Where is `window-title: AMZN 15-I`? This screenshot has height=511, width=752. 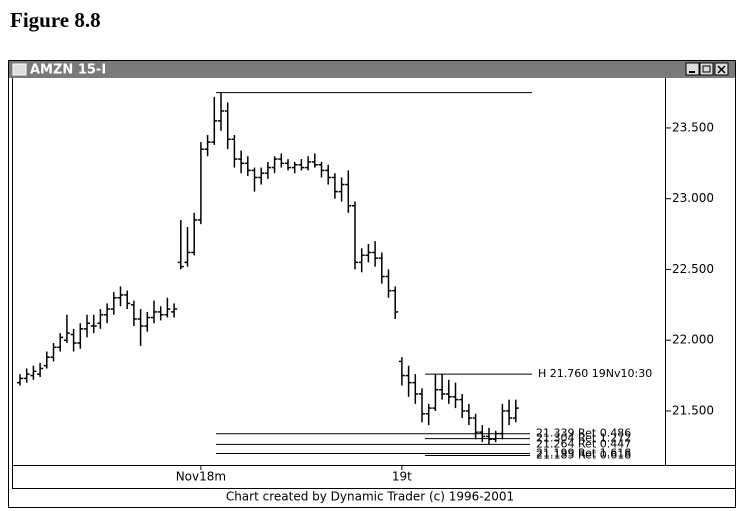 window-title: AMZN 15-I is located at coordinates (68, 70).